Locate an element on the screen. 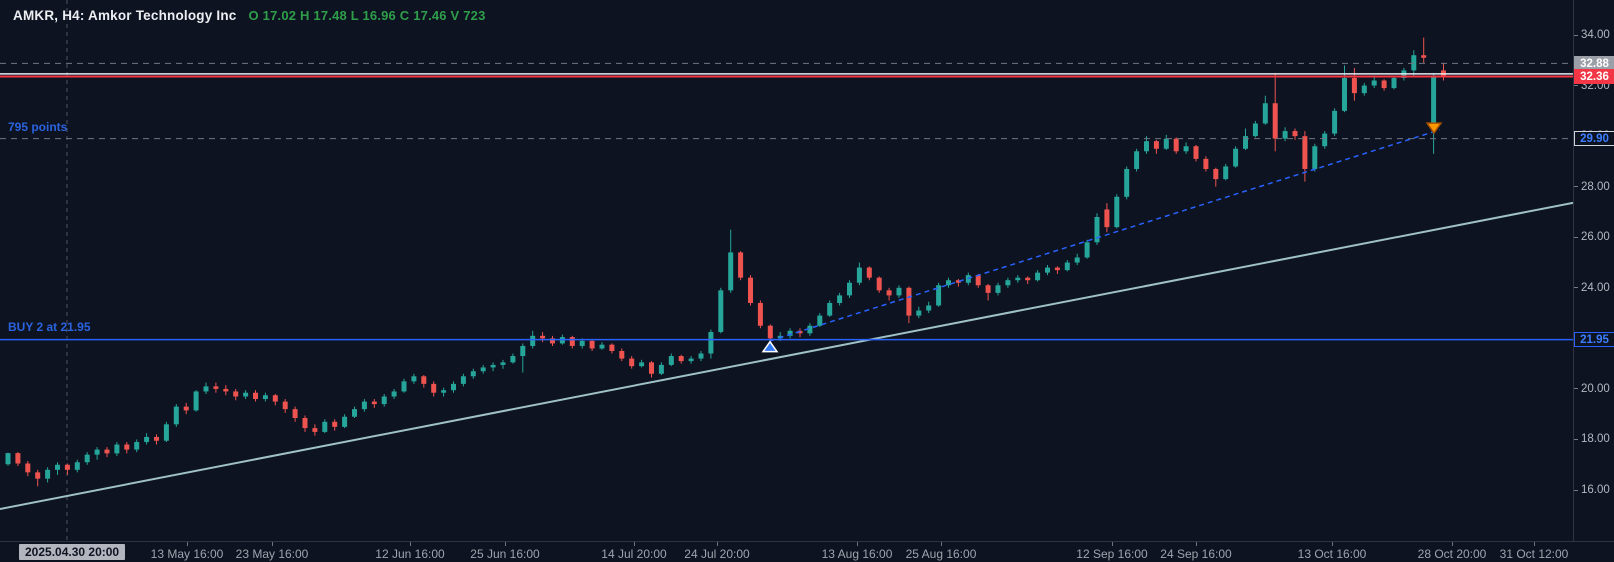 This screenshot has width=1614, height=562. time-tick-label: 23 May 16:00 is located at coordinates (272, 554).